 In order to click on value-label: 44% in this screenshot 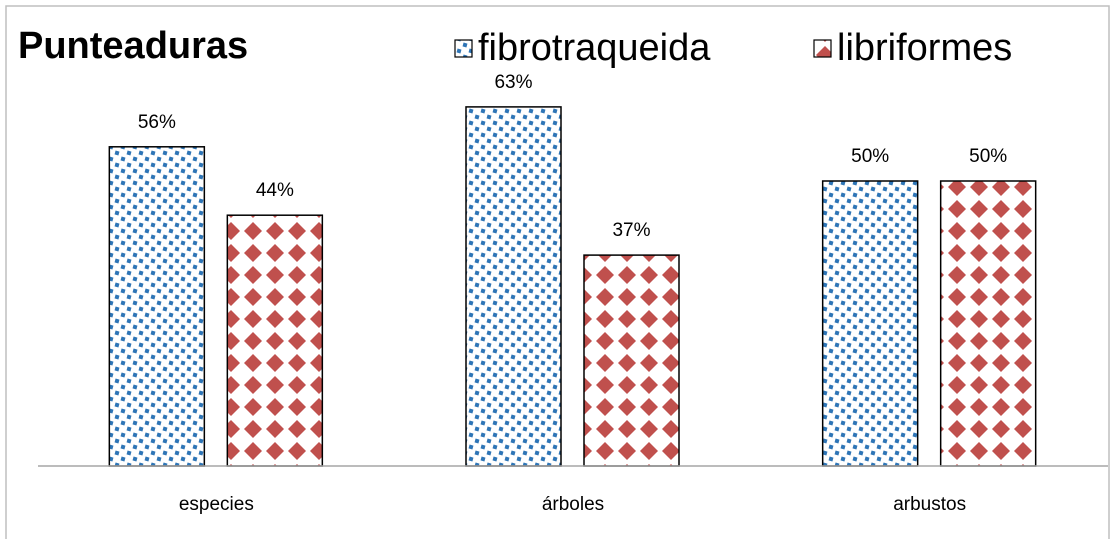, I will do `click(275, 190)`.